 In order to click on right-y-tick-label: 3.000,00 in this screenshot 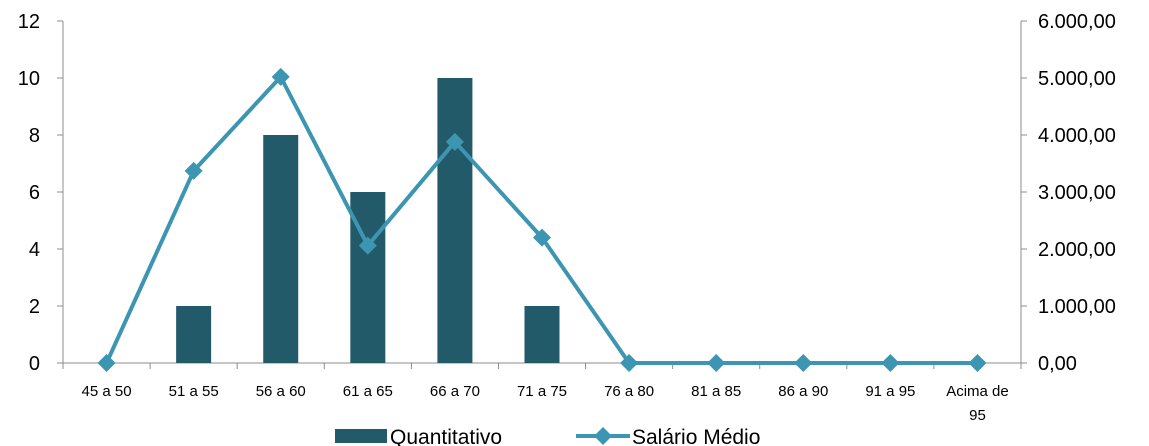, I will do `click(1077, 193)`.